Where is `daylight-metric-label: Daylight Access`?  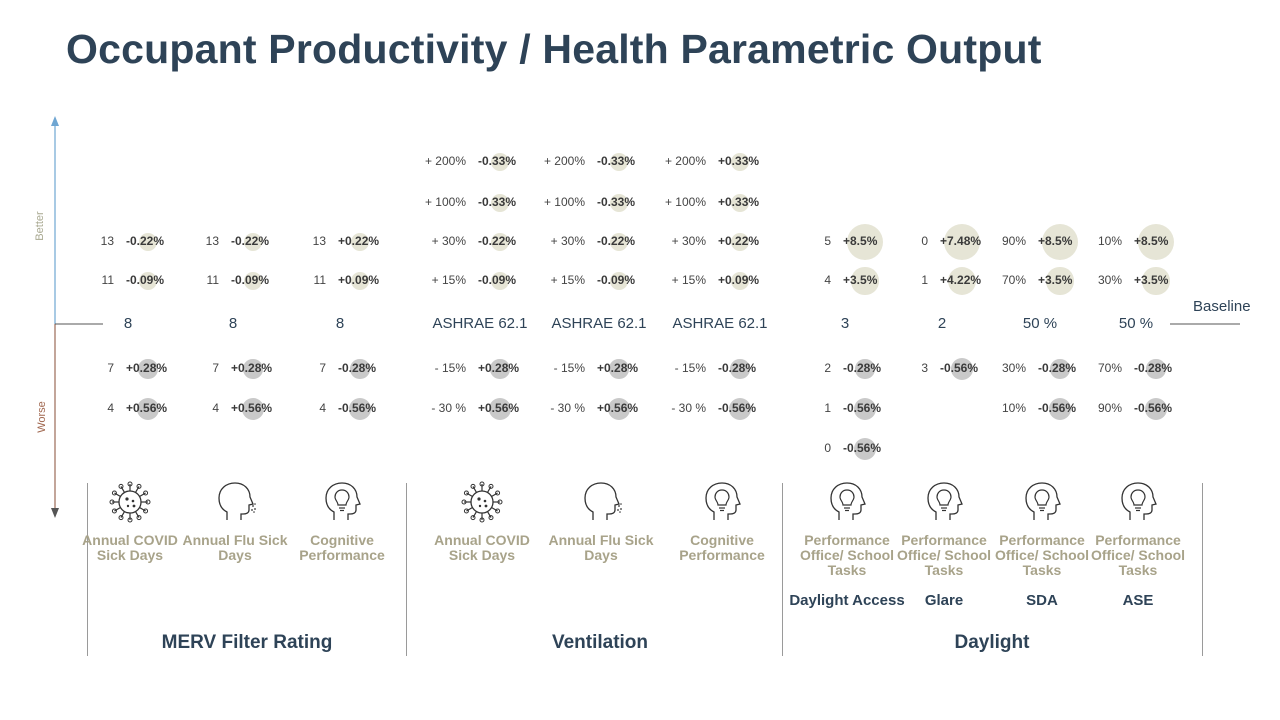
daylight-metric-label: Daylight Access is located at coordinates (847, 600).